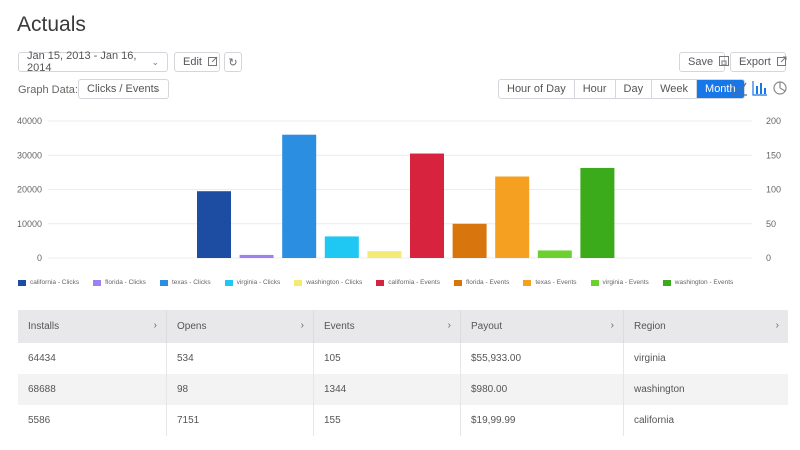  I want to click on save-icon, so click(724, 62).